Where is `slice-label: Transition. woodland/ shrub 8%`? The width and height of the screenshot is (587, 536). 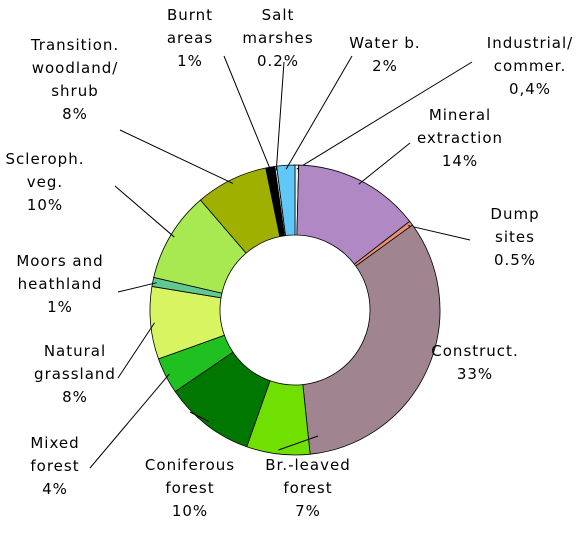 slice-label: Transition. woodland/ shrub 8% is located at coordinates (75, 80).